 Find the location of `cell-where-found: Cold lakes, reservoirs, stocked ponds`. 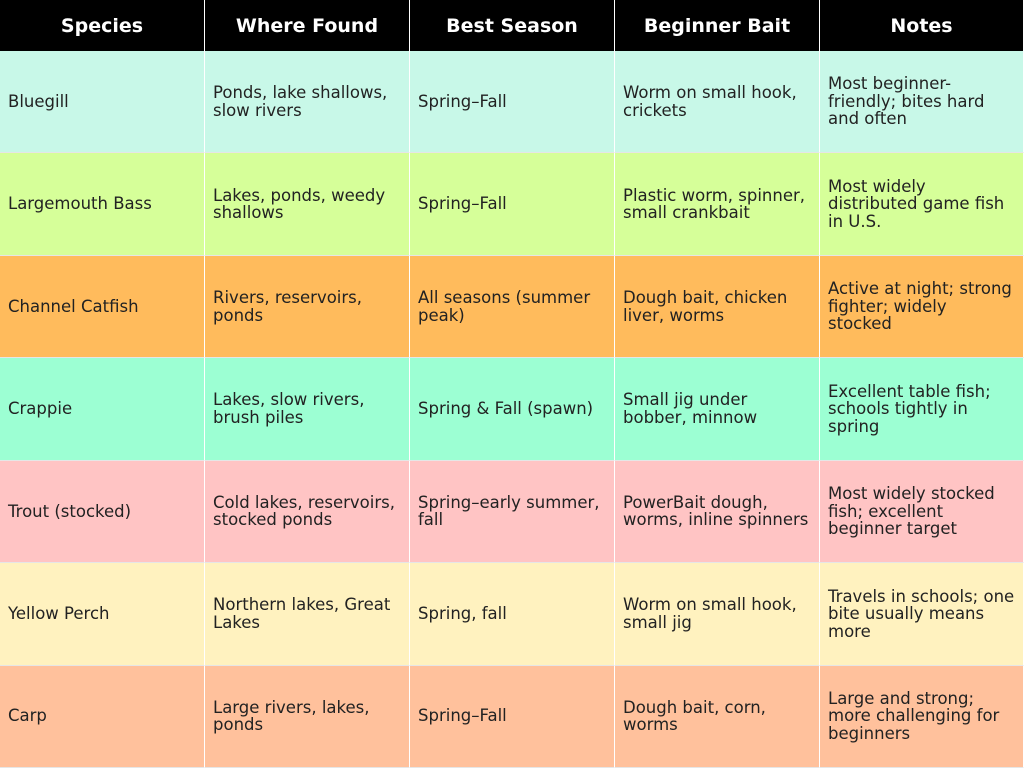

cell-where-found: Cold lakes, reservoirs, stocked ponds is located at coordinates (307, 512).